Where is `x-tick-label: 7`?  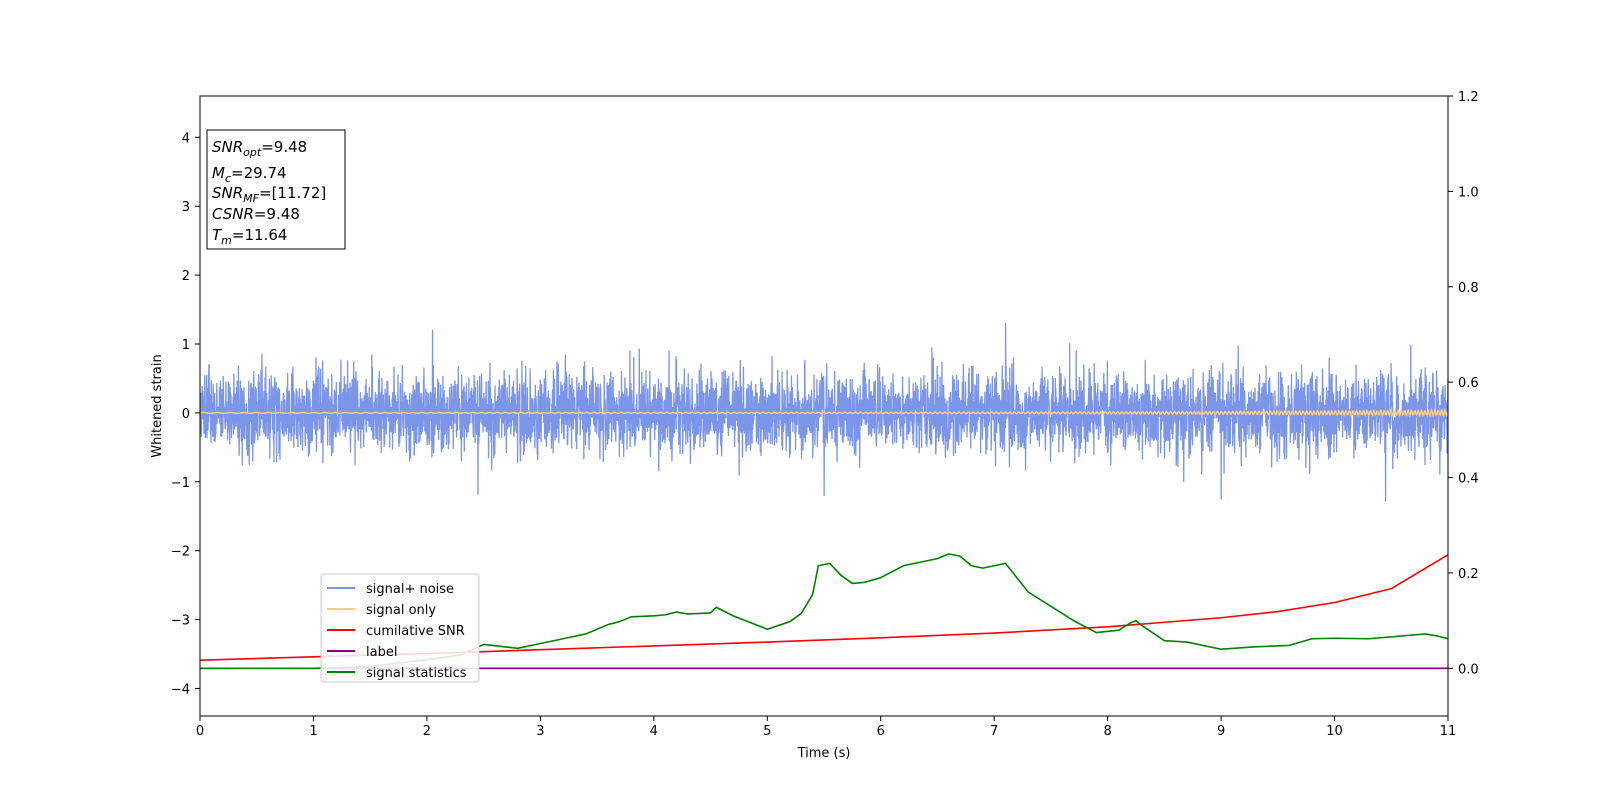 x-tick-label: 7 is located at coordinates (994, 731).